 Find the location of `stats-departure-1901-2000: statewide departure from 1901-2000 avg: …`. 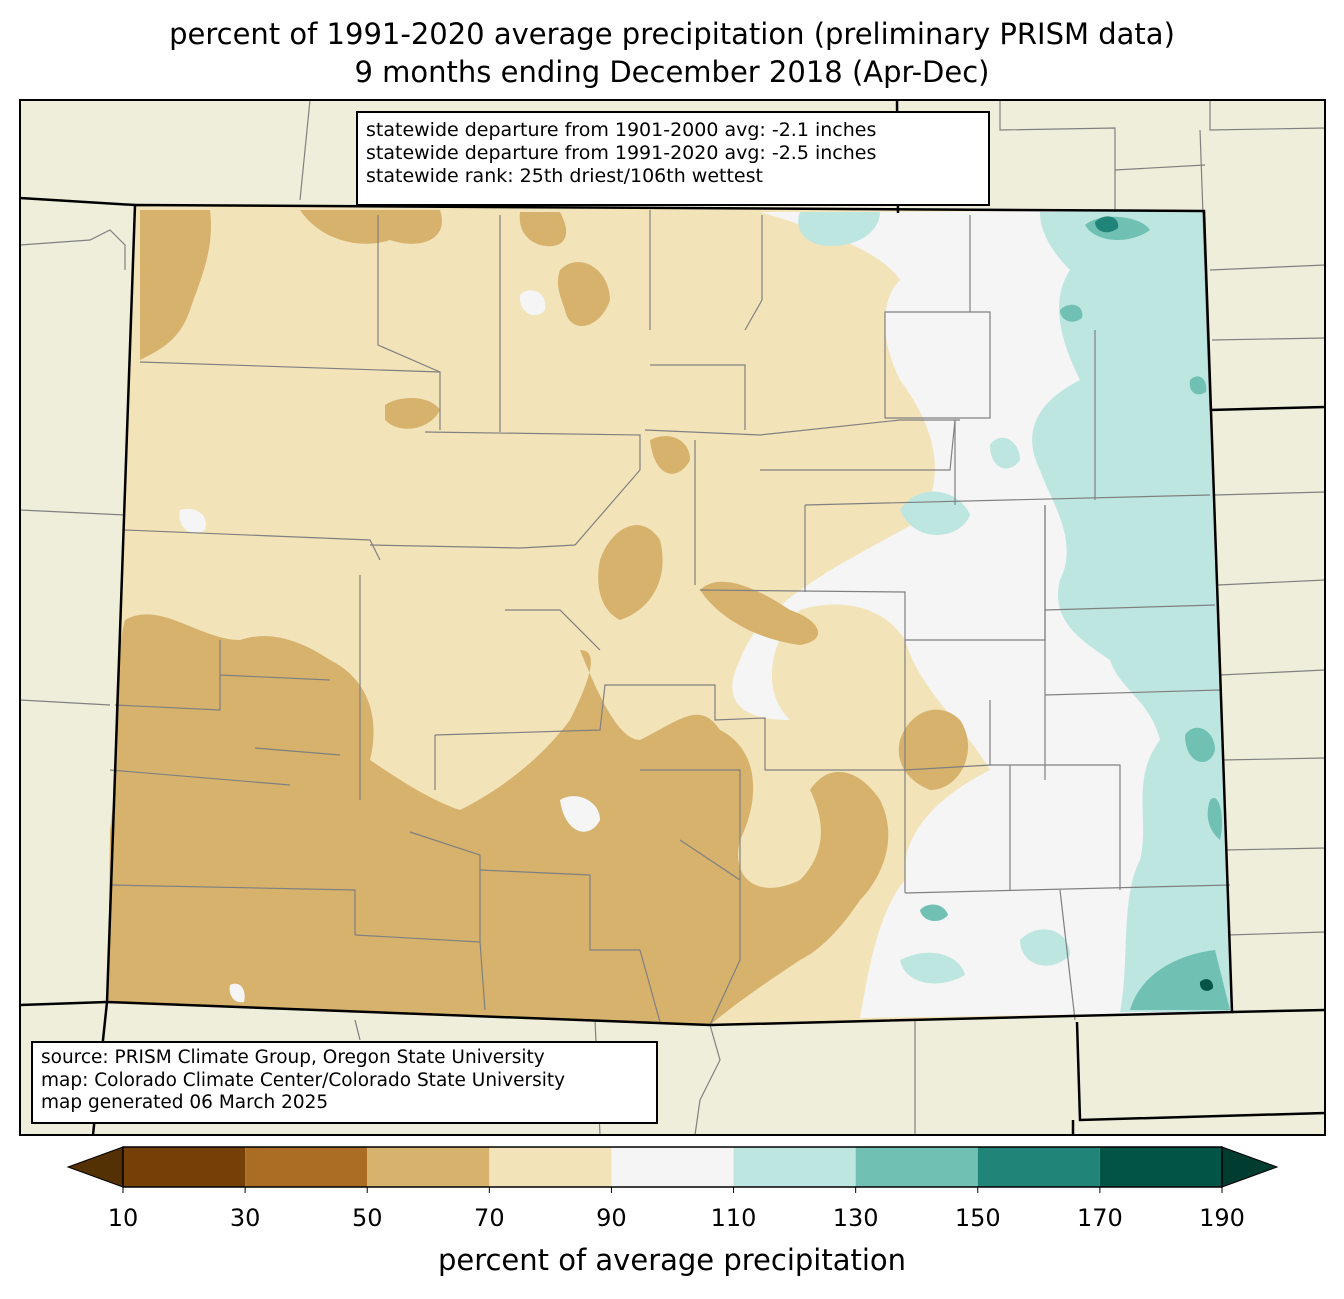

stats-departure-1901-2000: statewide departure from 1901-2000 avg: … is located at coordinates (621, 130).